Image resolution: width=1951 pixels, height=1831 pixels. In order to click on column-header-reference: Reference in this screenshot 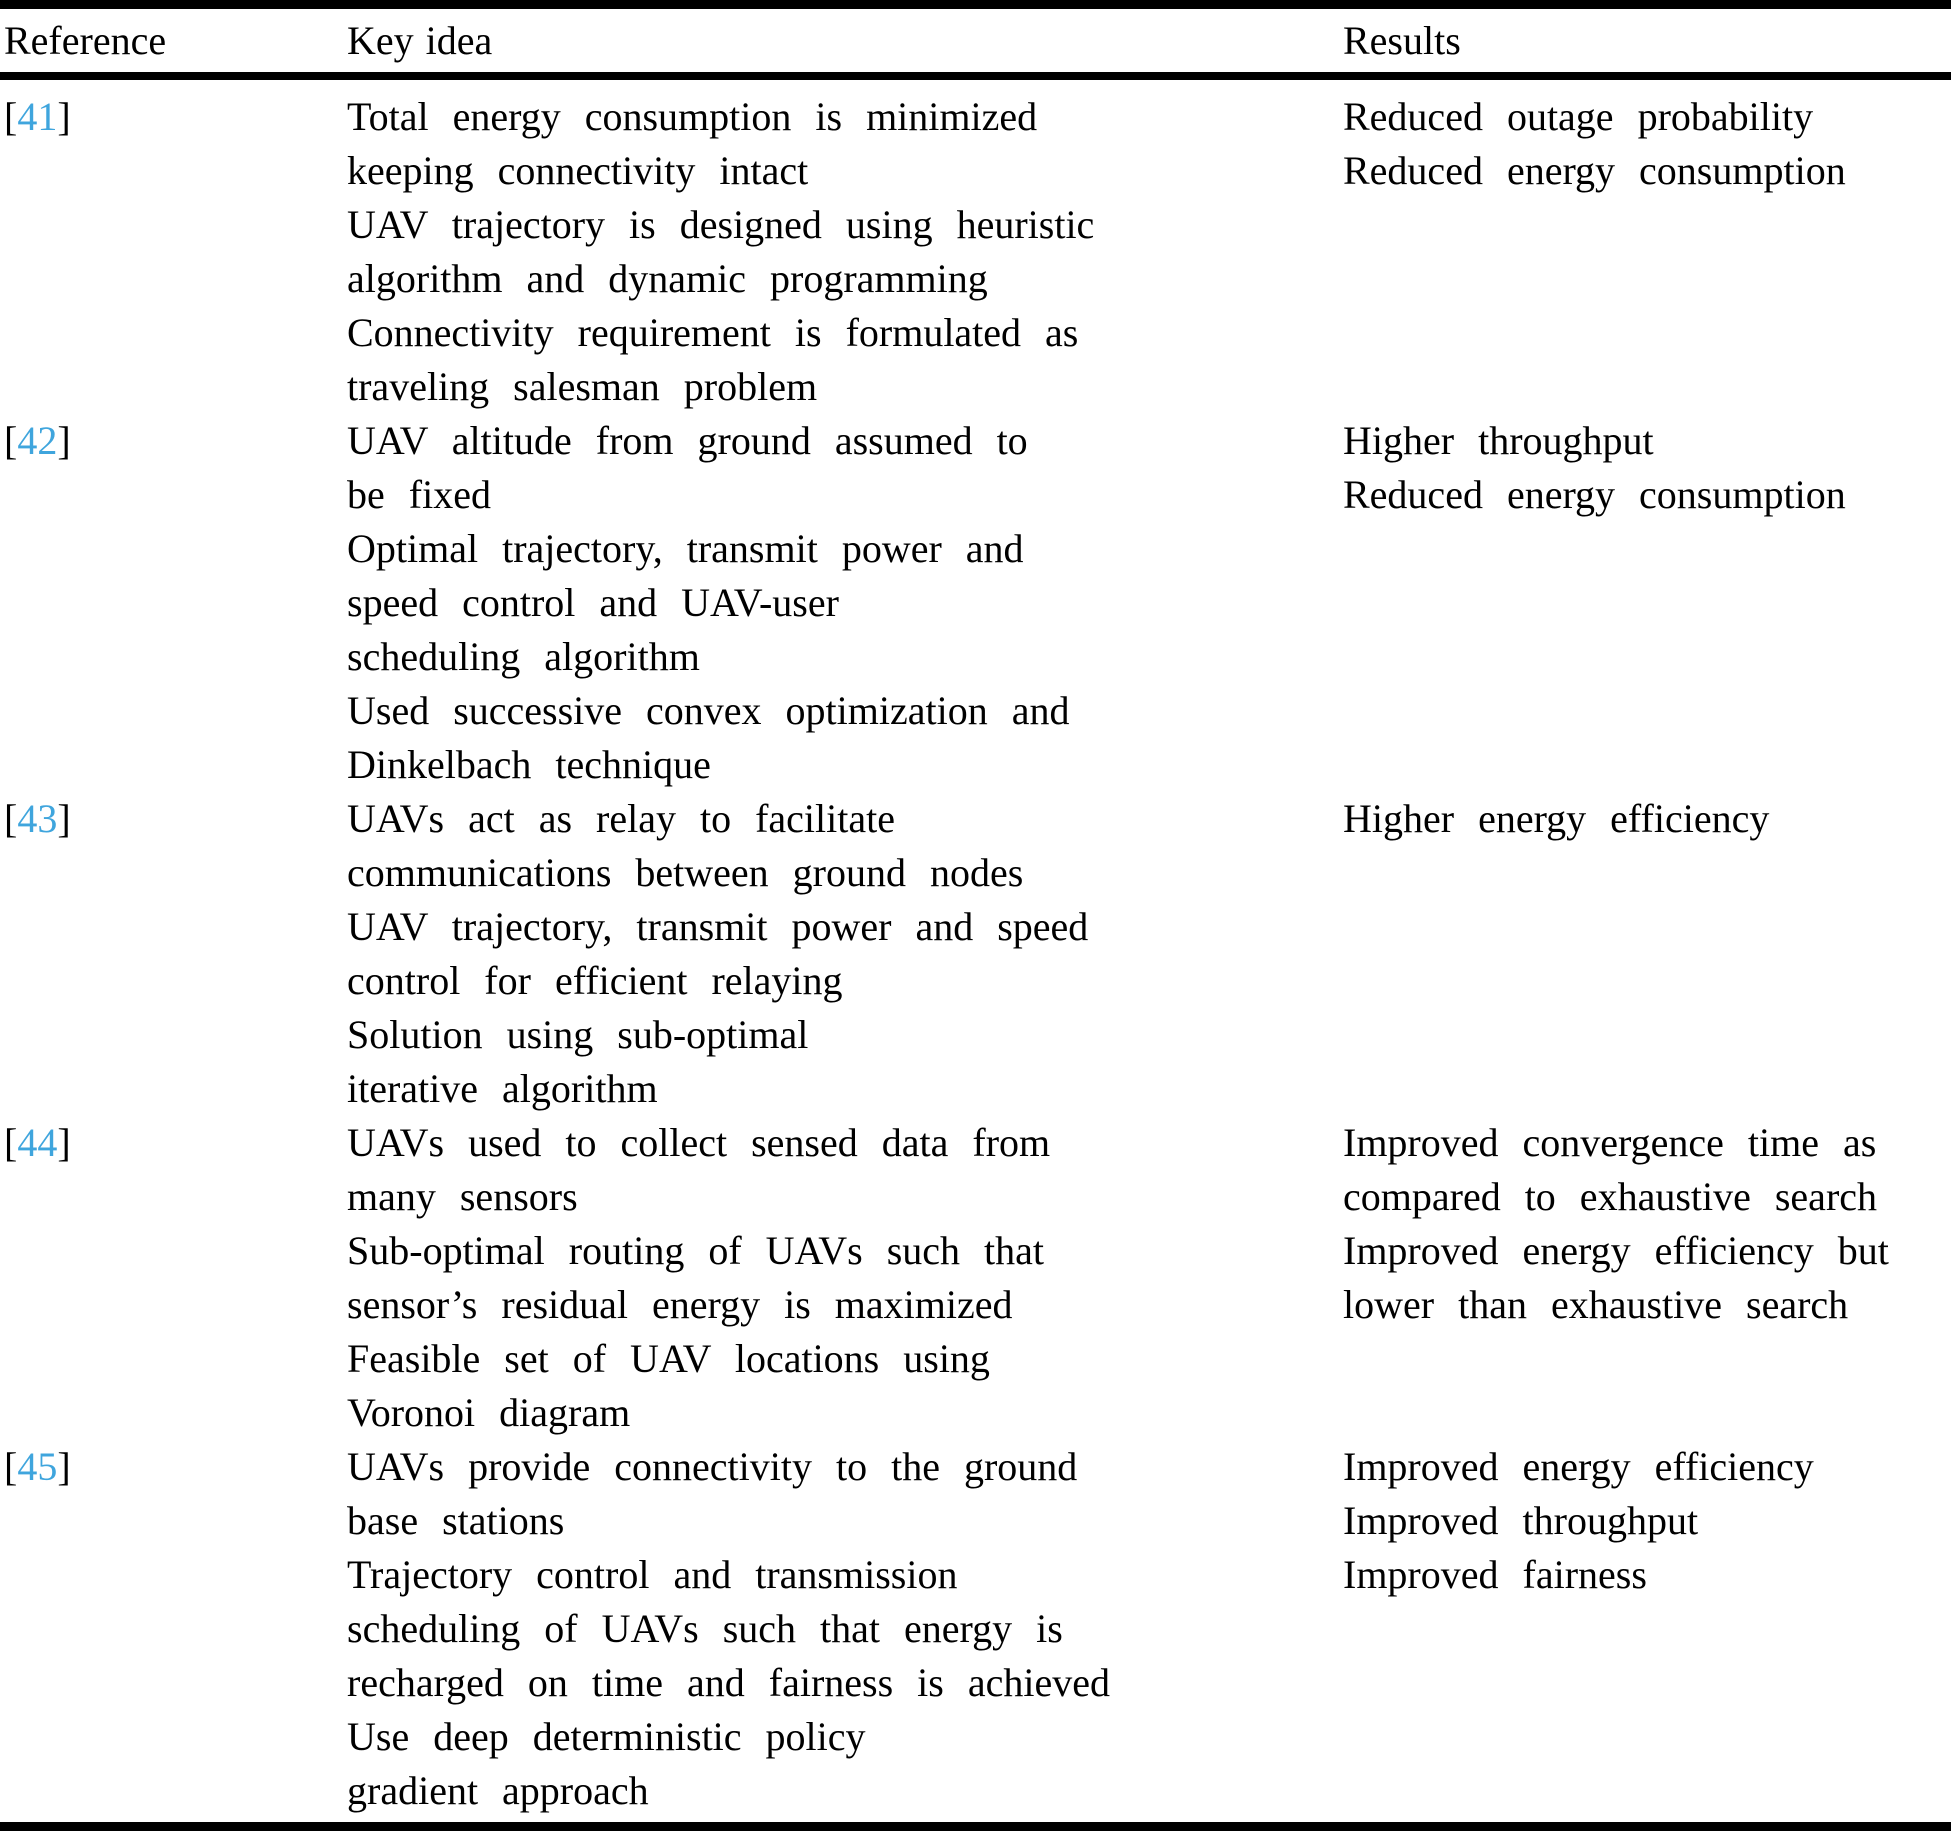, I will do `click(85, 40)`.